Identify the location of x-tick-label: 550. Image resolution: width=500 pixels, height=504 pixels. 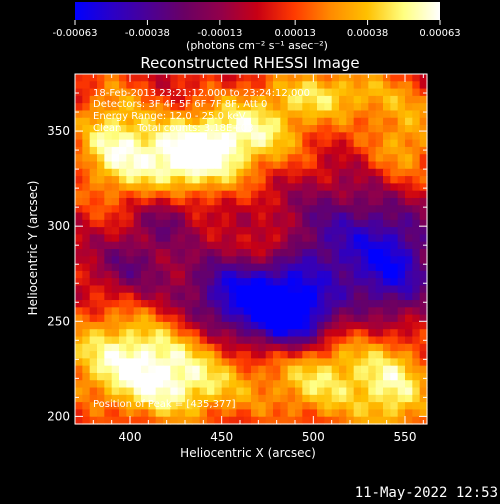
(405, 437).